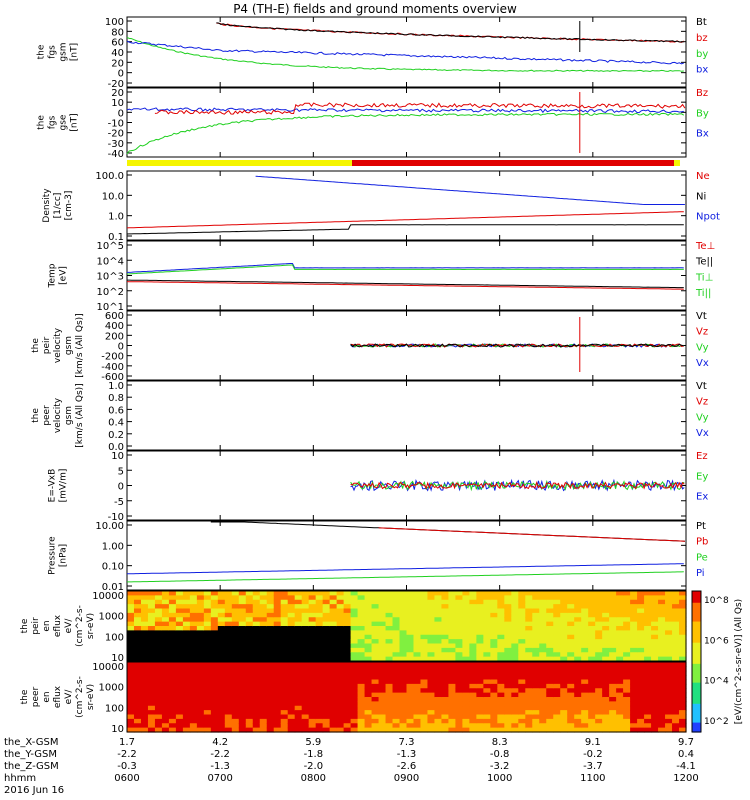  Describe the element at coordinates (702, 417) in the screenshot. I see `legend-vy: Vy` at that location.